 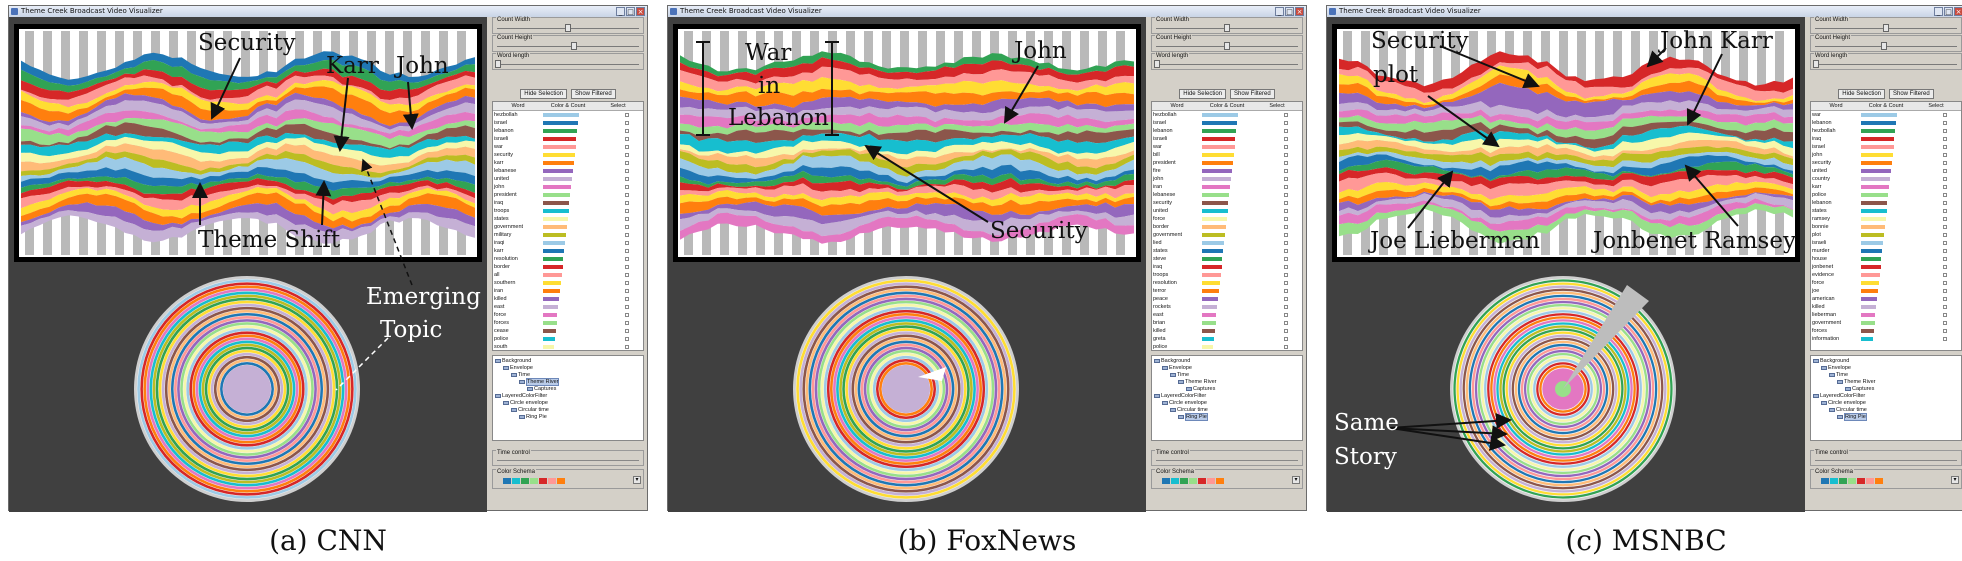 What do you see at coordinates (1886, 251) in the screenshot?
I see `table-row: murder` at bounding box center [1886, 251].